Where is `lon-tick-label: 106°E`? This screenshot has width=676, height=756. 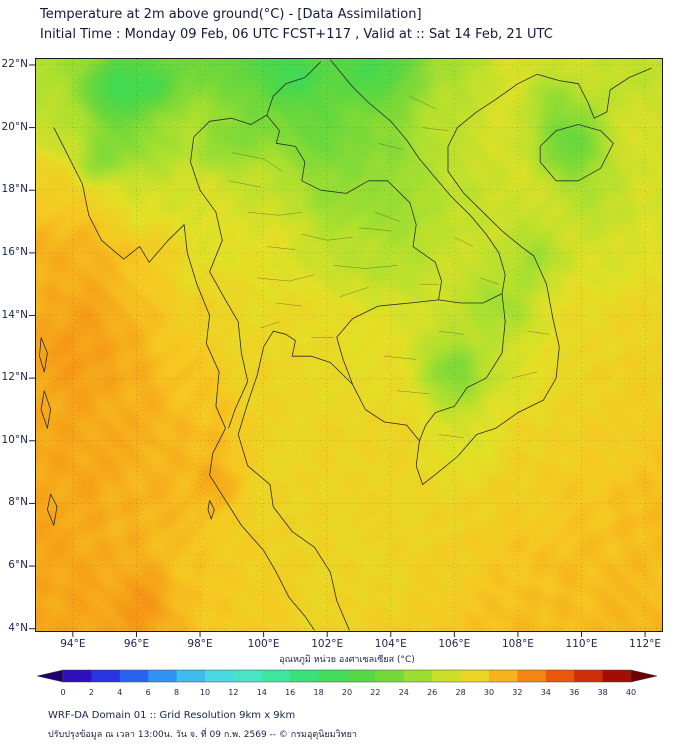
lon-tick-label: 106°E is located at coordinates (454, 644).